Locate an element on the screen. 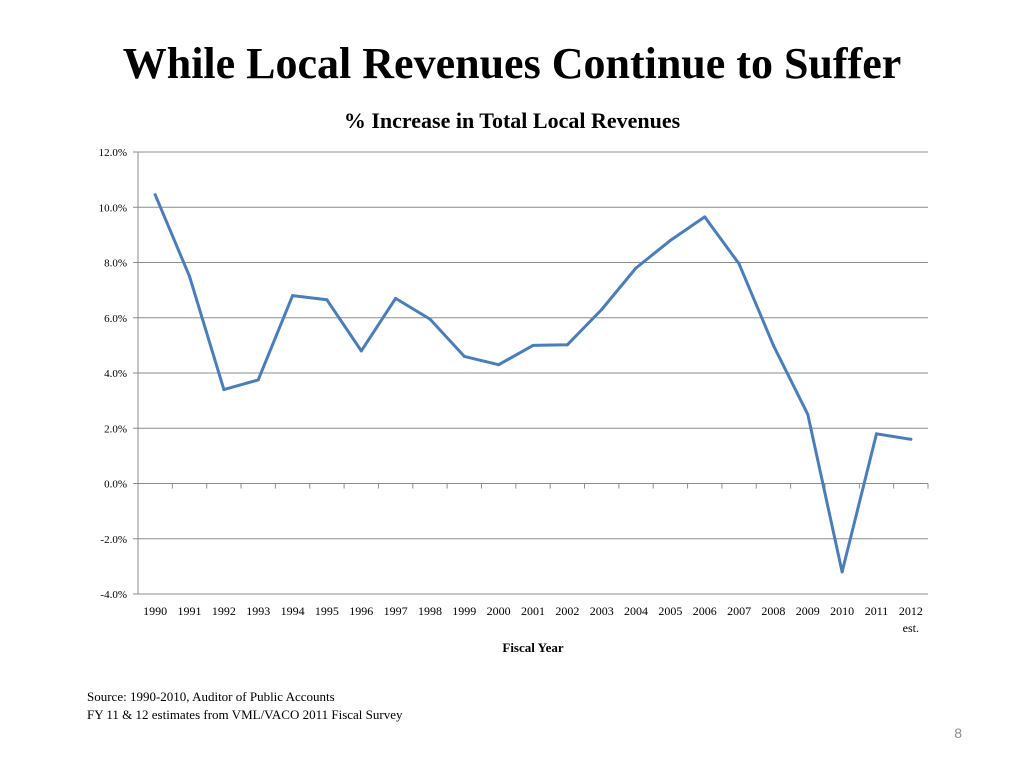 The width and height of the screenshot is (1024, 768). x-tick-label: 2011 is located at coordinates (877, 611).